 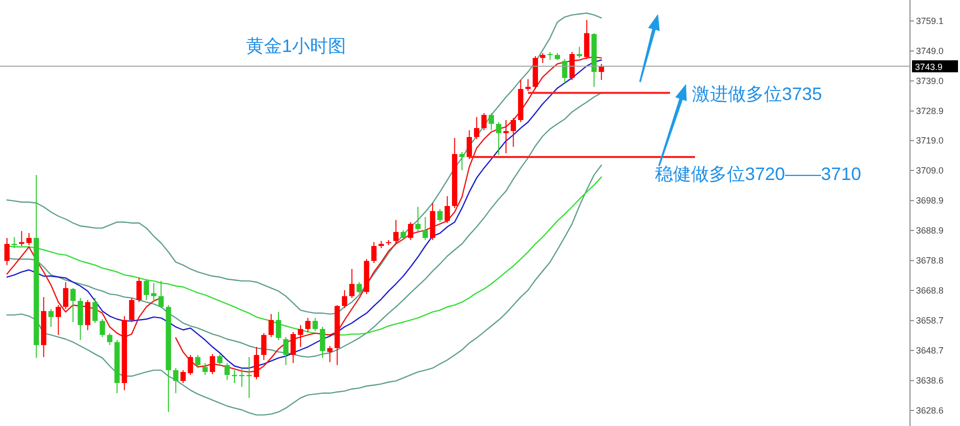 What do you see at coordinates (930, 201) in the screenshot?
I see `y-tick-label: 3698.9` at bounding box center [930, 201].